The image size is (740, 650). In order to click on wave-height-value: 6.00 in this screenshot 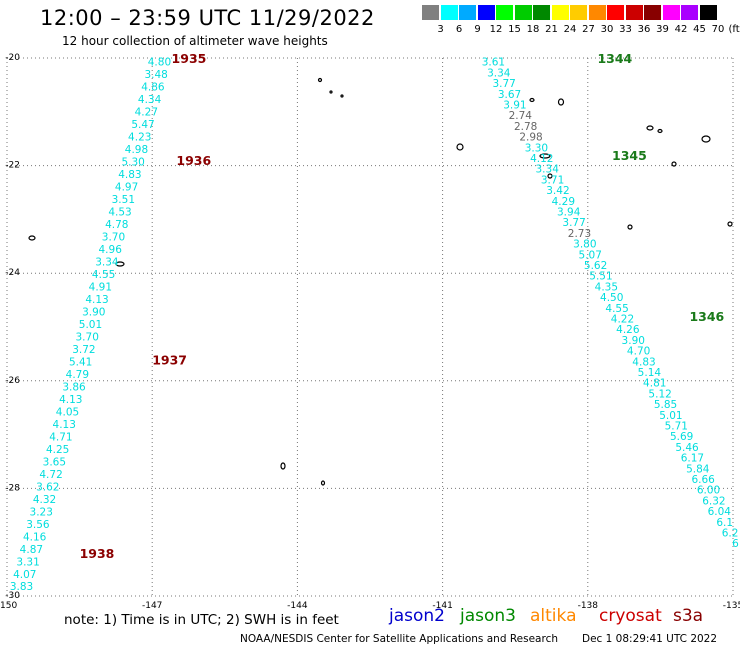, I will do `click(708, 491)`.